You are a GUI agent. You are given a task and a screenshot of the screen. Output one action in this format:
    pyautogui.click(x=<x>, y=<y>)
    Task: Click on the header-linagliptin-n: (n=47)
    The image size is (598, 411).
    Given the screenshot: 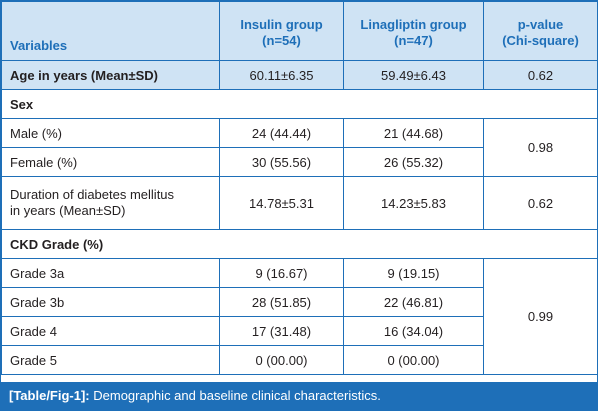 What is the action you would take?
    pyautogui.click(x=413, y=40)
    